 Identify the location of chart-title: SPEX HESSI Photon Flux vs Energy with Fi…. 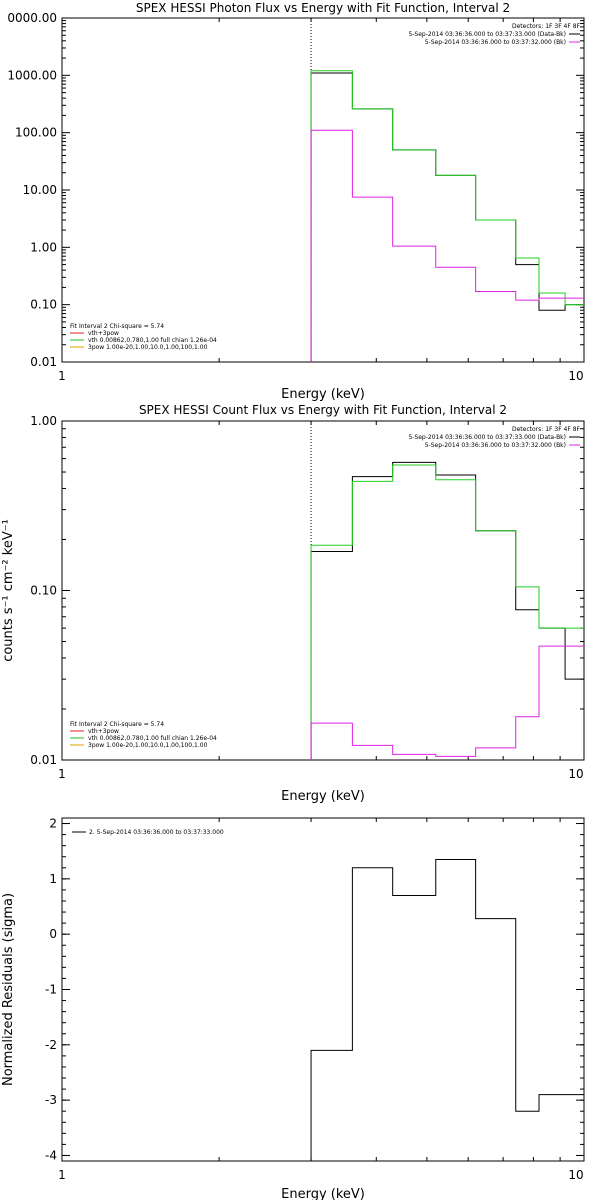
(323, 8).